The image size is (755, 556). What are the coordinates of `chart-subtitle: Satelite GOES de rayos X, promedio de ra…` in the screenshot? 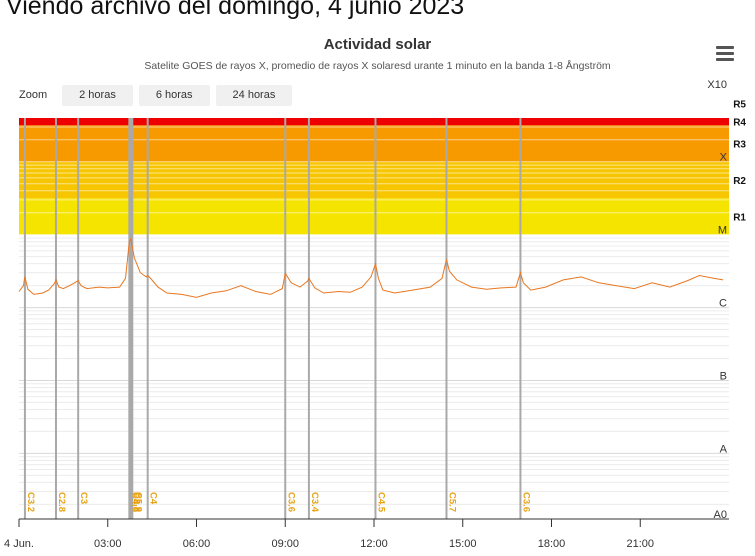 It's located at (377, 66).